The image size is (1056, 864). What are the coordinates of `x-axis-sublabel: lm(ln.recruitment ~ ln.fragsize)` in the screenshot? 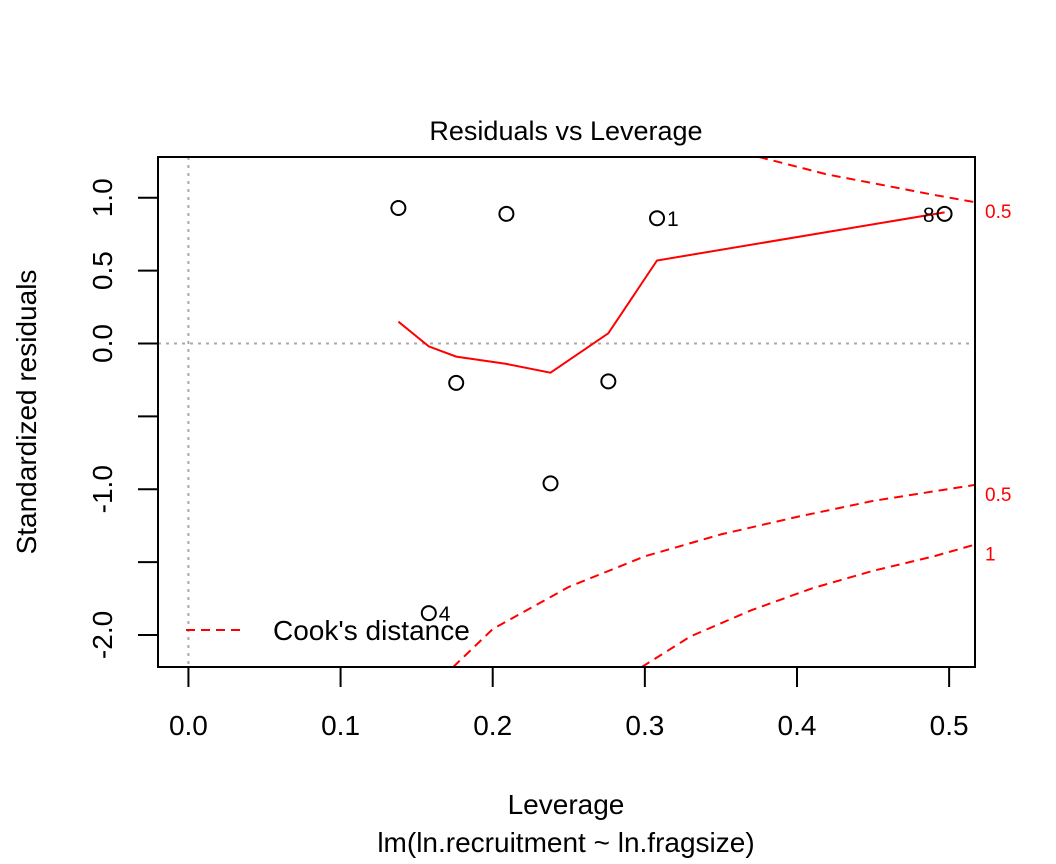 It's located at (565, 842).